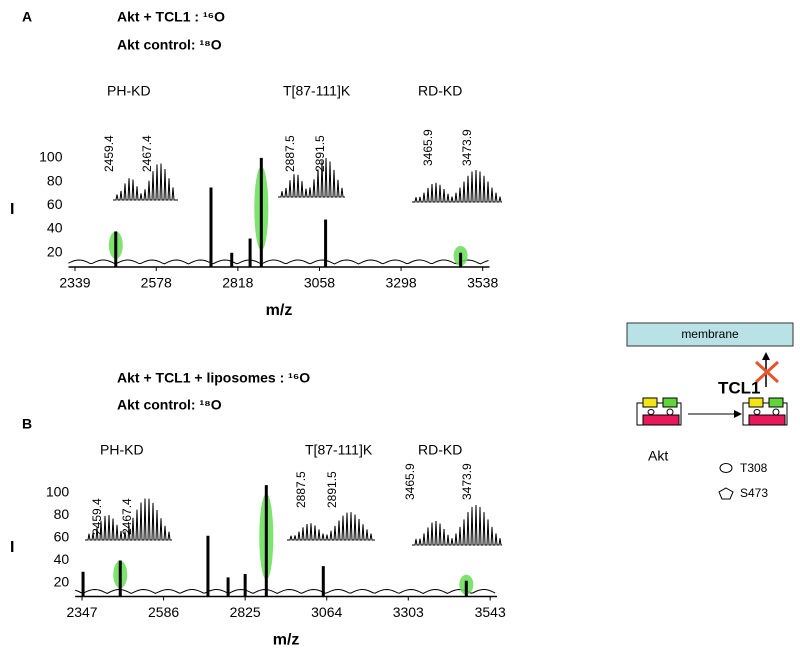  What do you see at coordinates (74, 283) in the screenshot?
I see `x-tick-label: 2339` at bounding box center [74, 283].